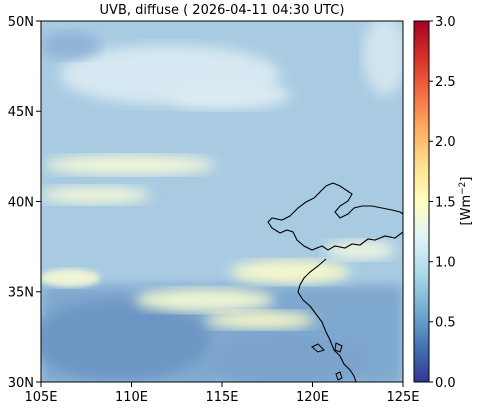 The height and width of the screenshot is (408, 480). Describe the element at coordinates (21, 22) in the screenshot. I see `y-tick-label: 50N` at that location.